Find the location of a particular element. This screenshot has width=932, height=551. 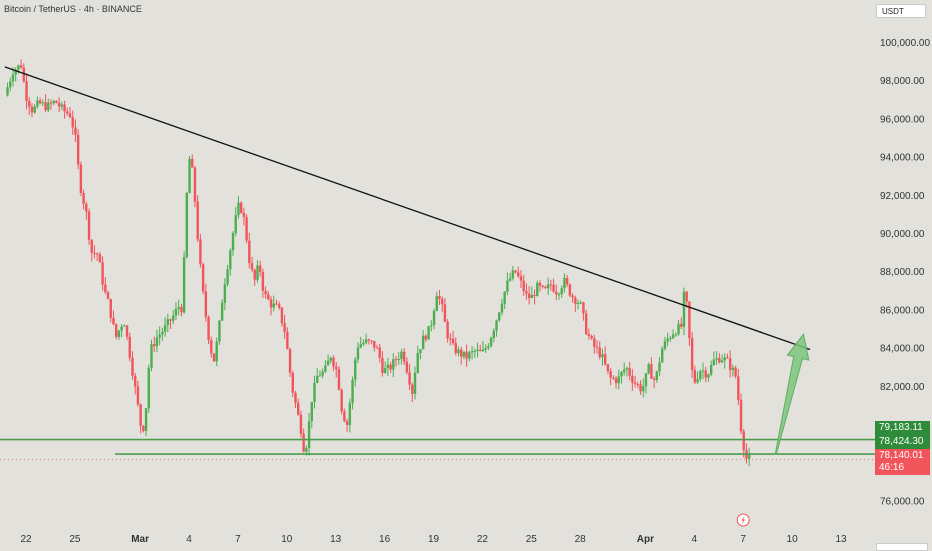

x-tick-label: 28 is located at coordinates (581, 539).